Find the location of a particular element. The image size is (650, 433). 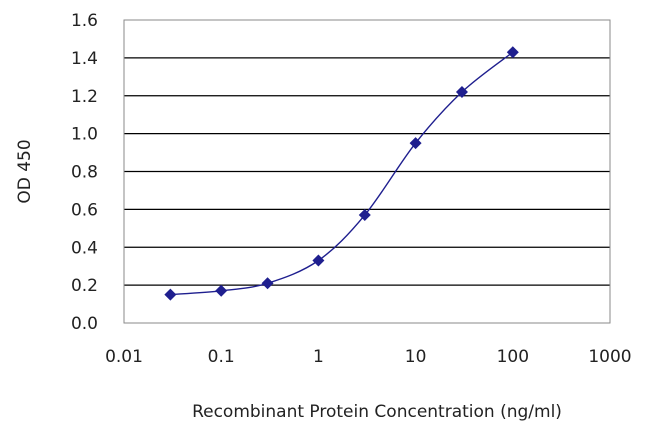

x-tick-label: 1000 is located at coordinates (609, 357).